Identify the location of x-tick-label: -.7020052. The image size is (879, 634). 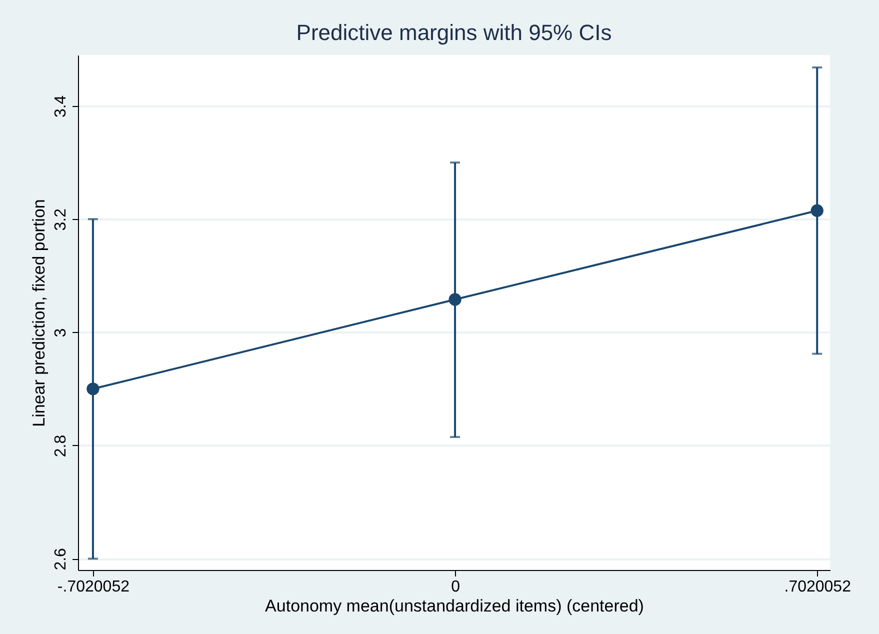
(93, 587).